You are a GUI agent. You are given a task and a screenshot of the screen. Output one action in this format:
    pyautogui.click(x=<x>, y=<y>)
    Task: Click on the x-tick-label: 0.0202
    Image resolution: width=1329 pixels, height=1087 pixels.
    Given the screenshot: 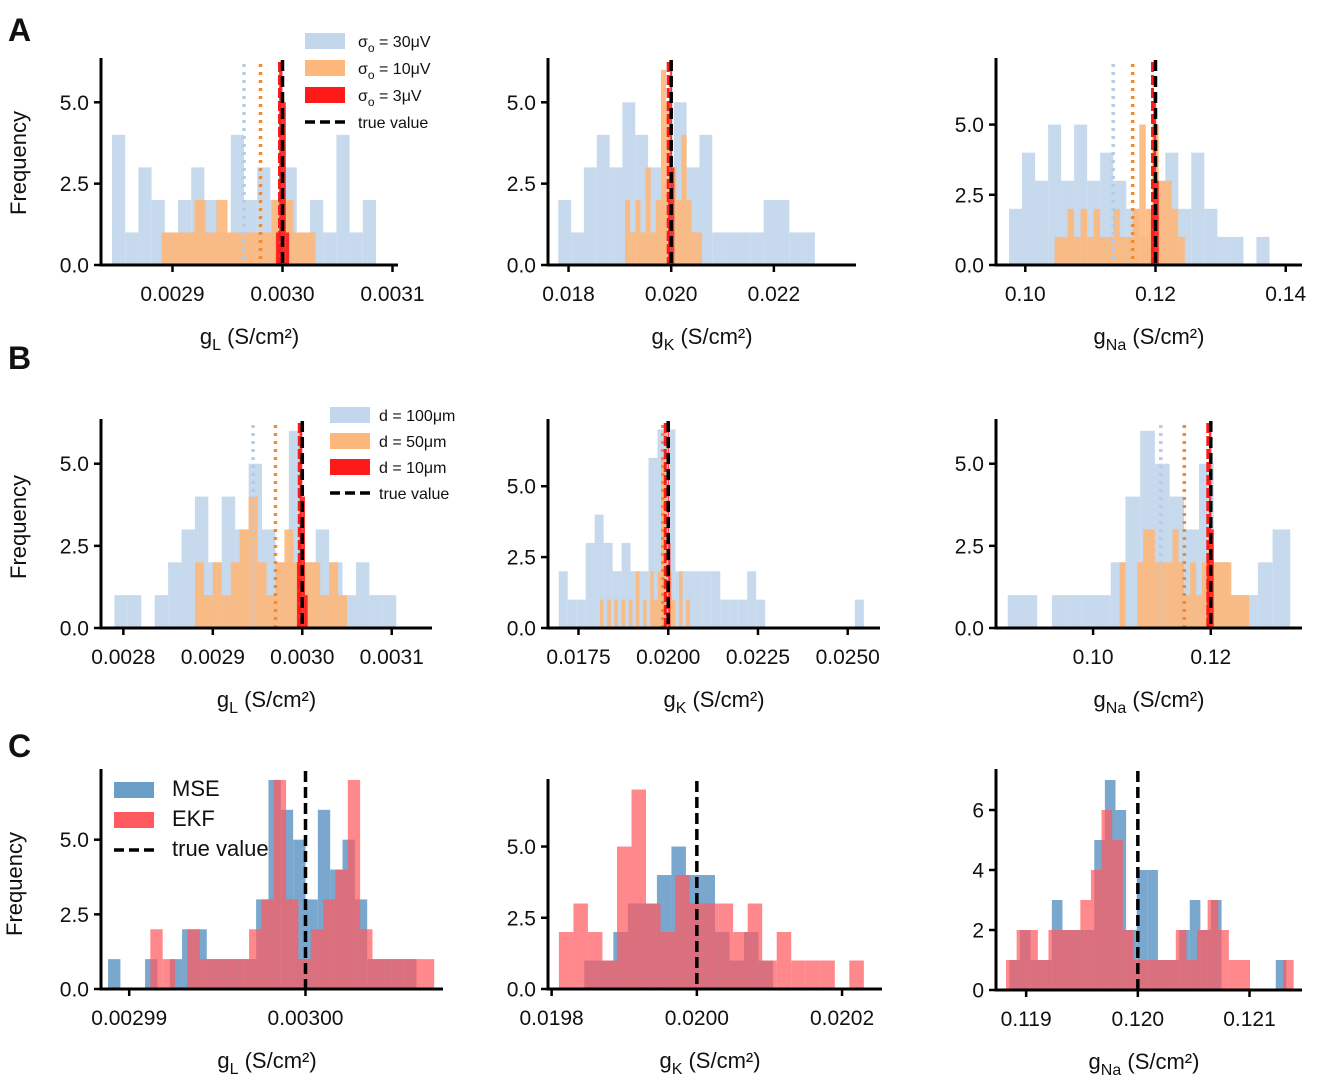 What is the action you would take?
    pyautogui.click(x=842, y=1018)
    